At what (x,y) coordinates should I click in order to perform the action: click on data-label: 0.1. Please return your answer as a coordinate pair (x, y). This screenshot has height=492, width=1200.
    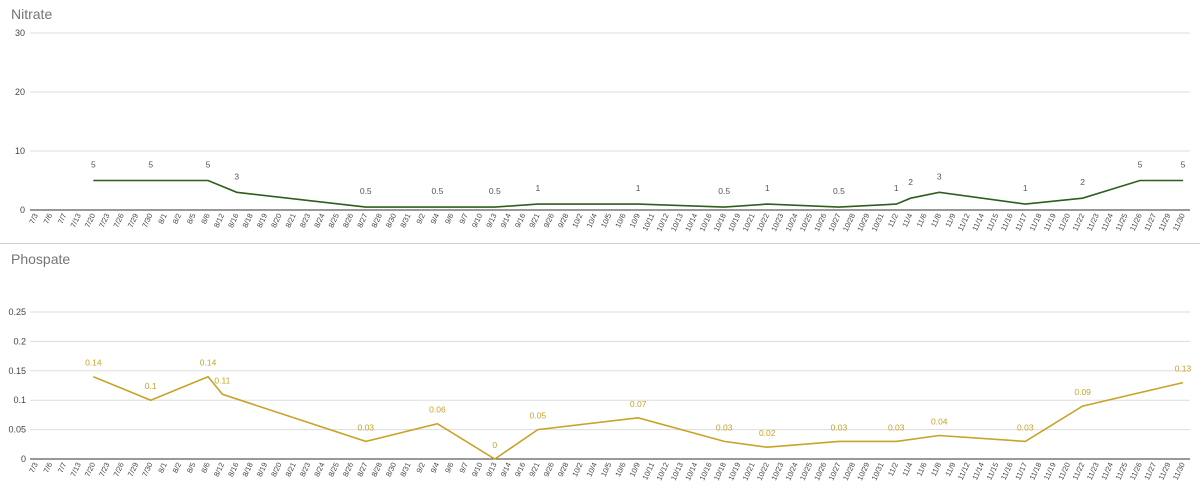
    Looking at the image, I should click on (151, 386).